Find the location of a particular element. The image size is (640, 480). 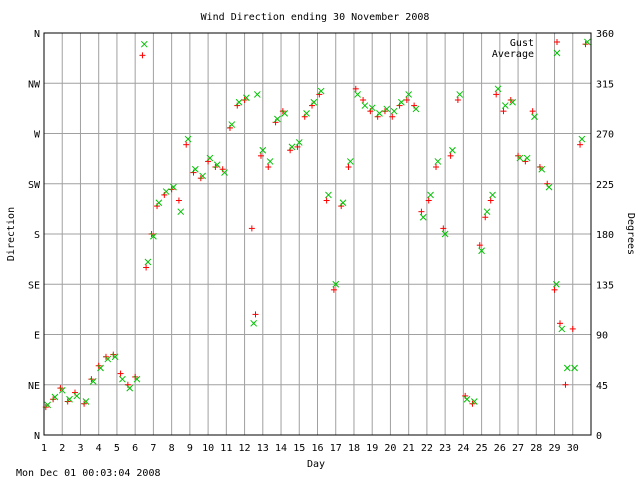

y-tick-label-right: 180 is located at coordinates (605, 235).